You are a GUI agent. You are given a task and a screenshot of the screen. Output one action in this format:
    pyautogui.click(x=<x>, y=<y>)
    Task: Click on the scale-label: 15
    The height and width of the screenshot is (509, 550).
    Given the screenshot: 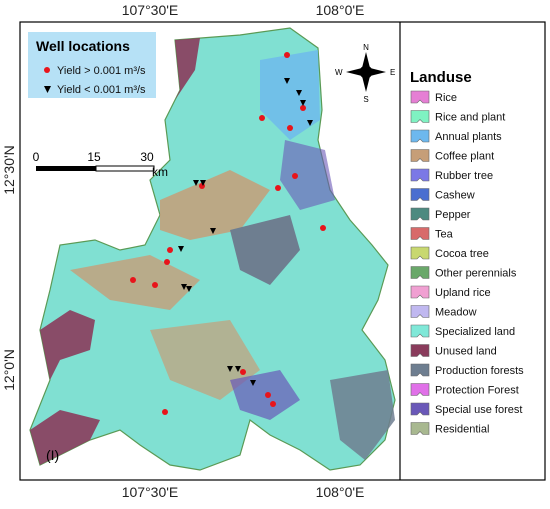 What is the action you would take?
    pyautogui.click(x=94, y=157)
    